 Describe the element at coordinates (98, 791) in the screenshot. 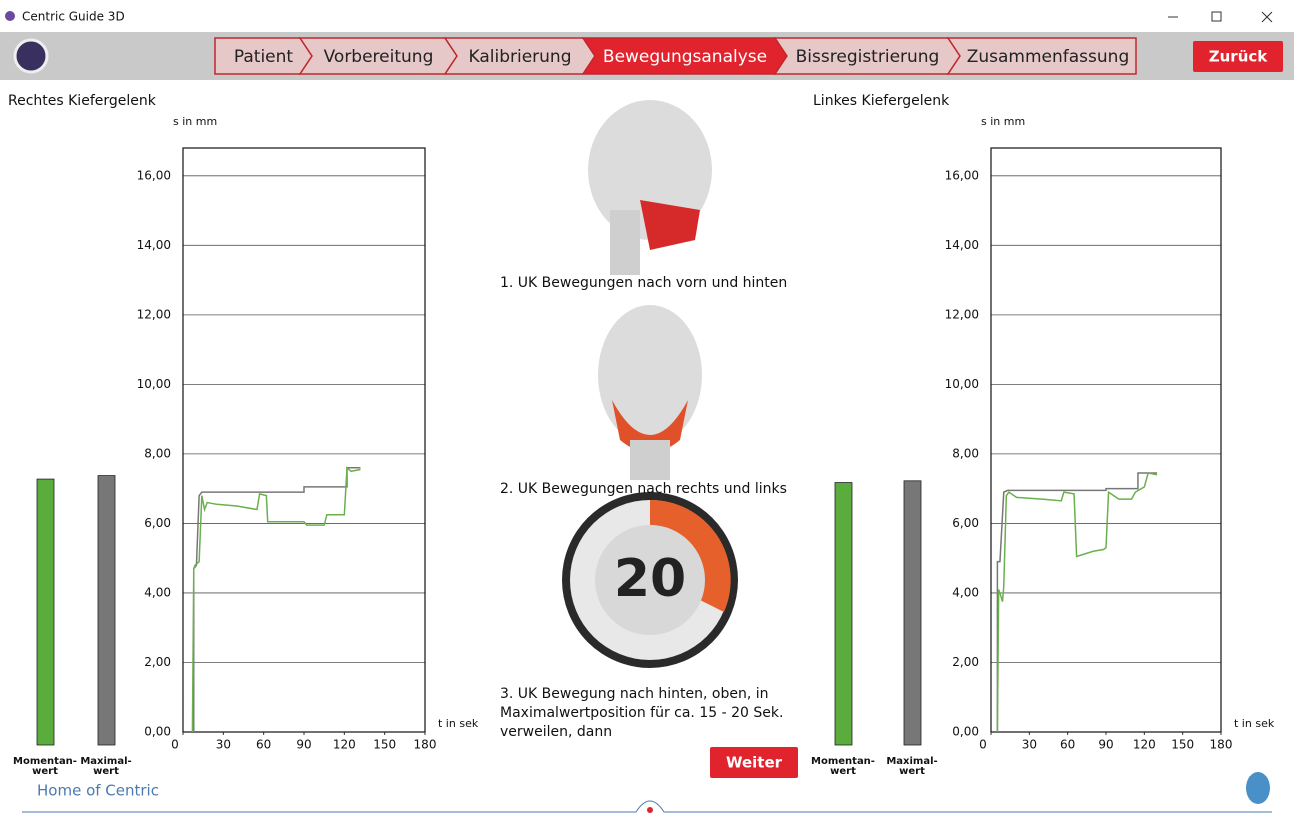

I see `footer-brand: Home of Centric` at that location.